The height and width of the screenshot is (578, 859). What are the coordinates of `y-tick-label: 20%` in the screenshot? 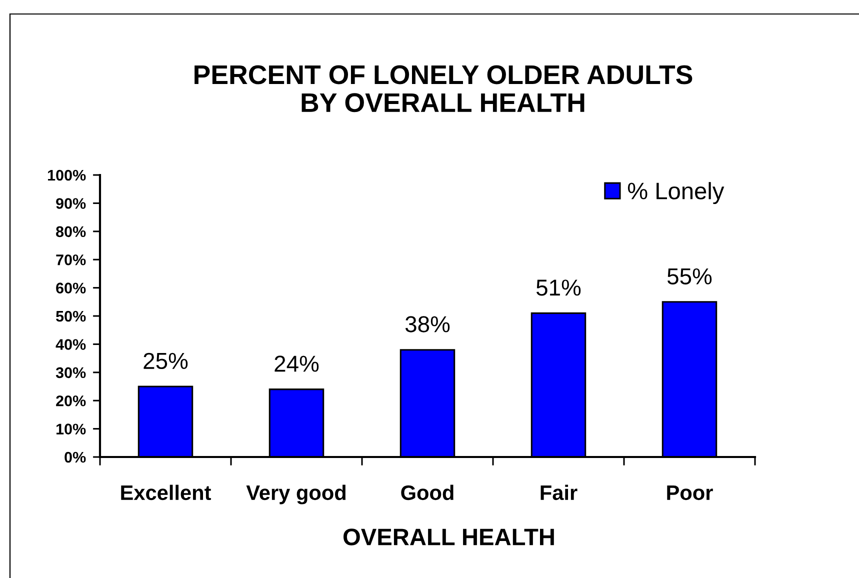 It's located at (71, 400).